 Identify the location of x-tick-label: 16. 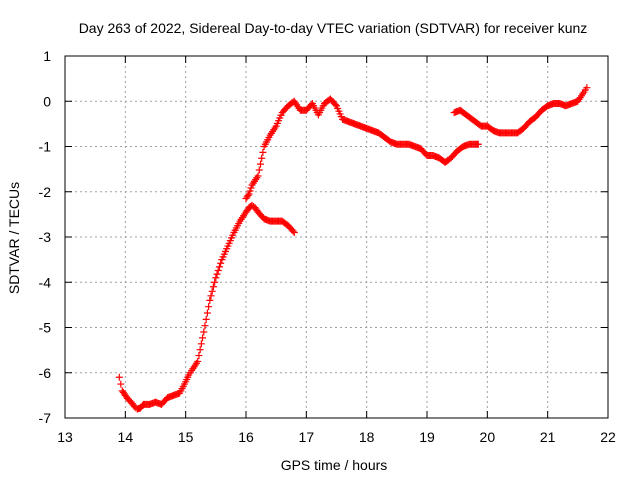
(246, 437).